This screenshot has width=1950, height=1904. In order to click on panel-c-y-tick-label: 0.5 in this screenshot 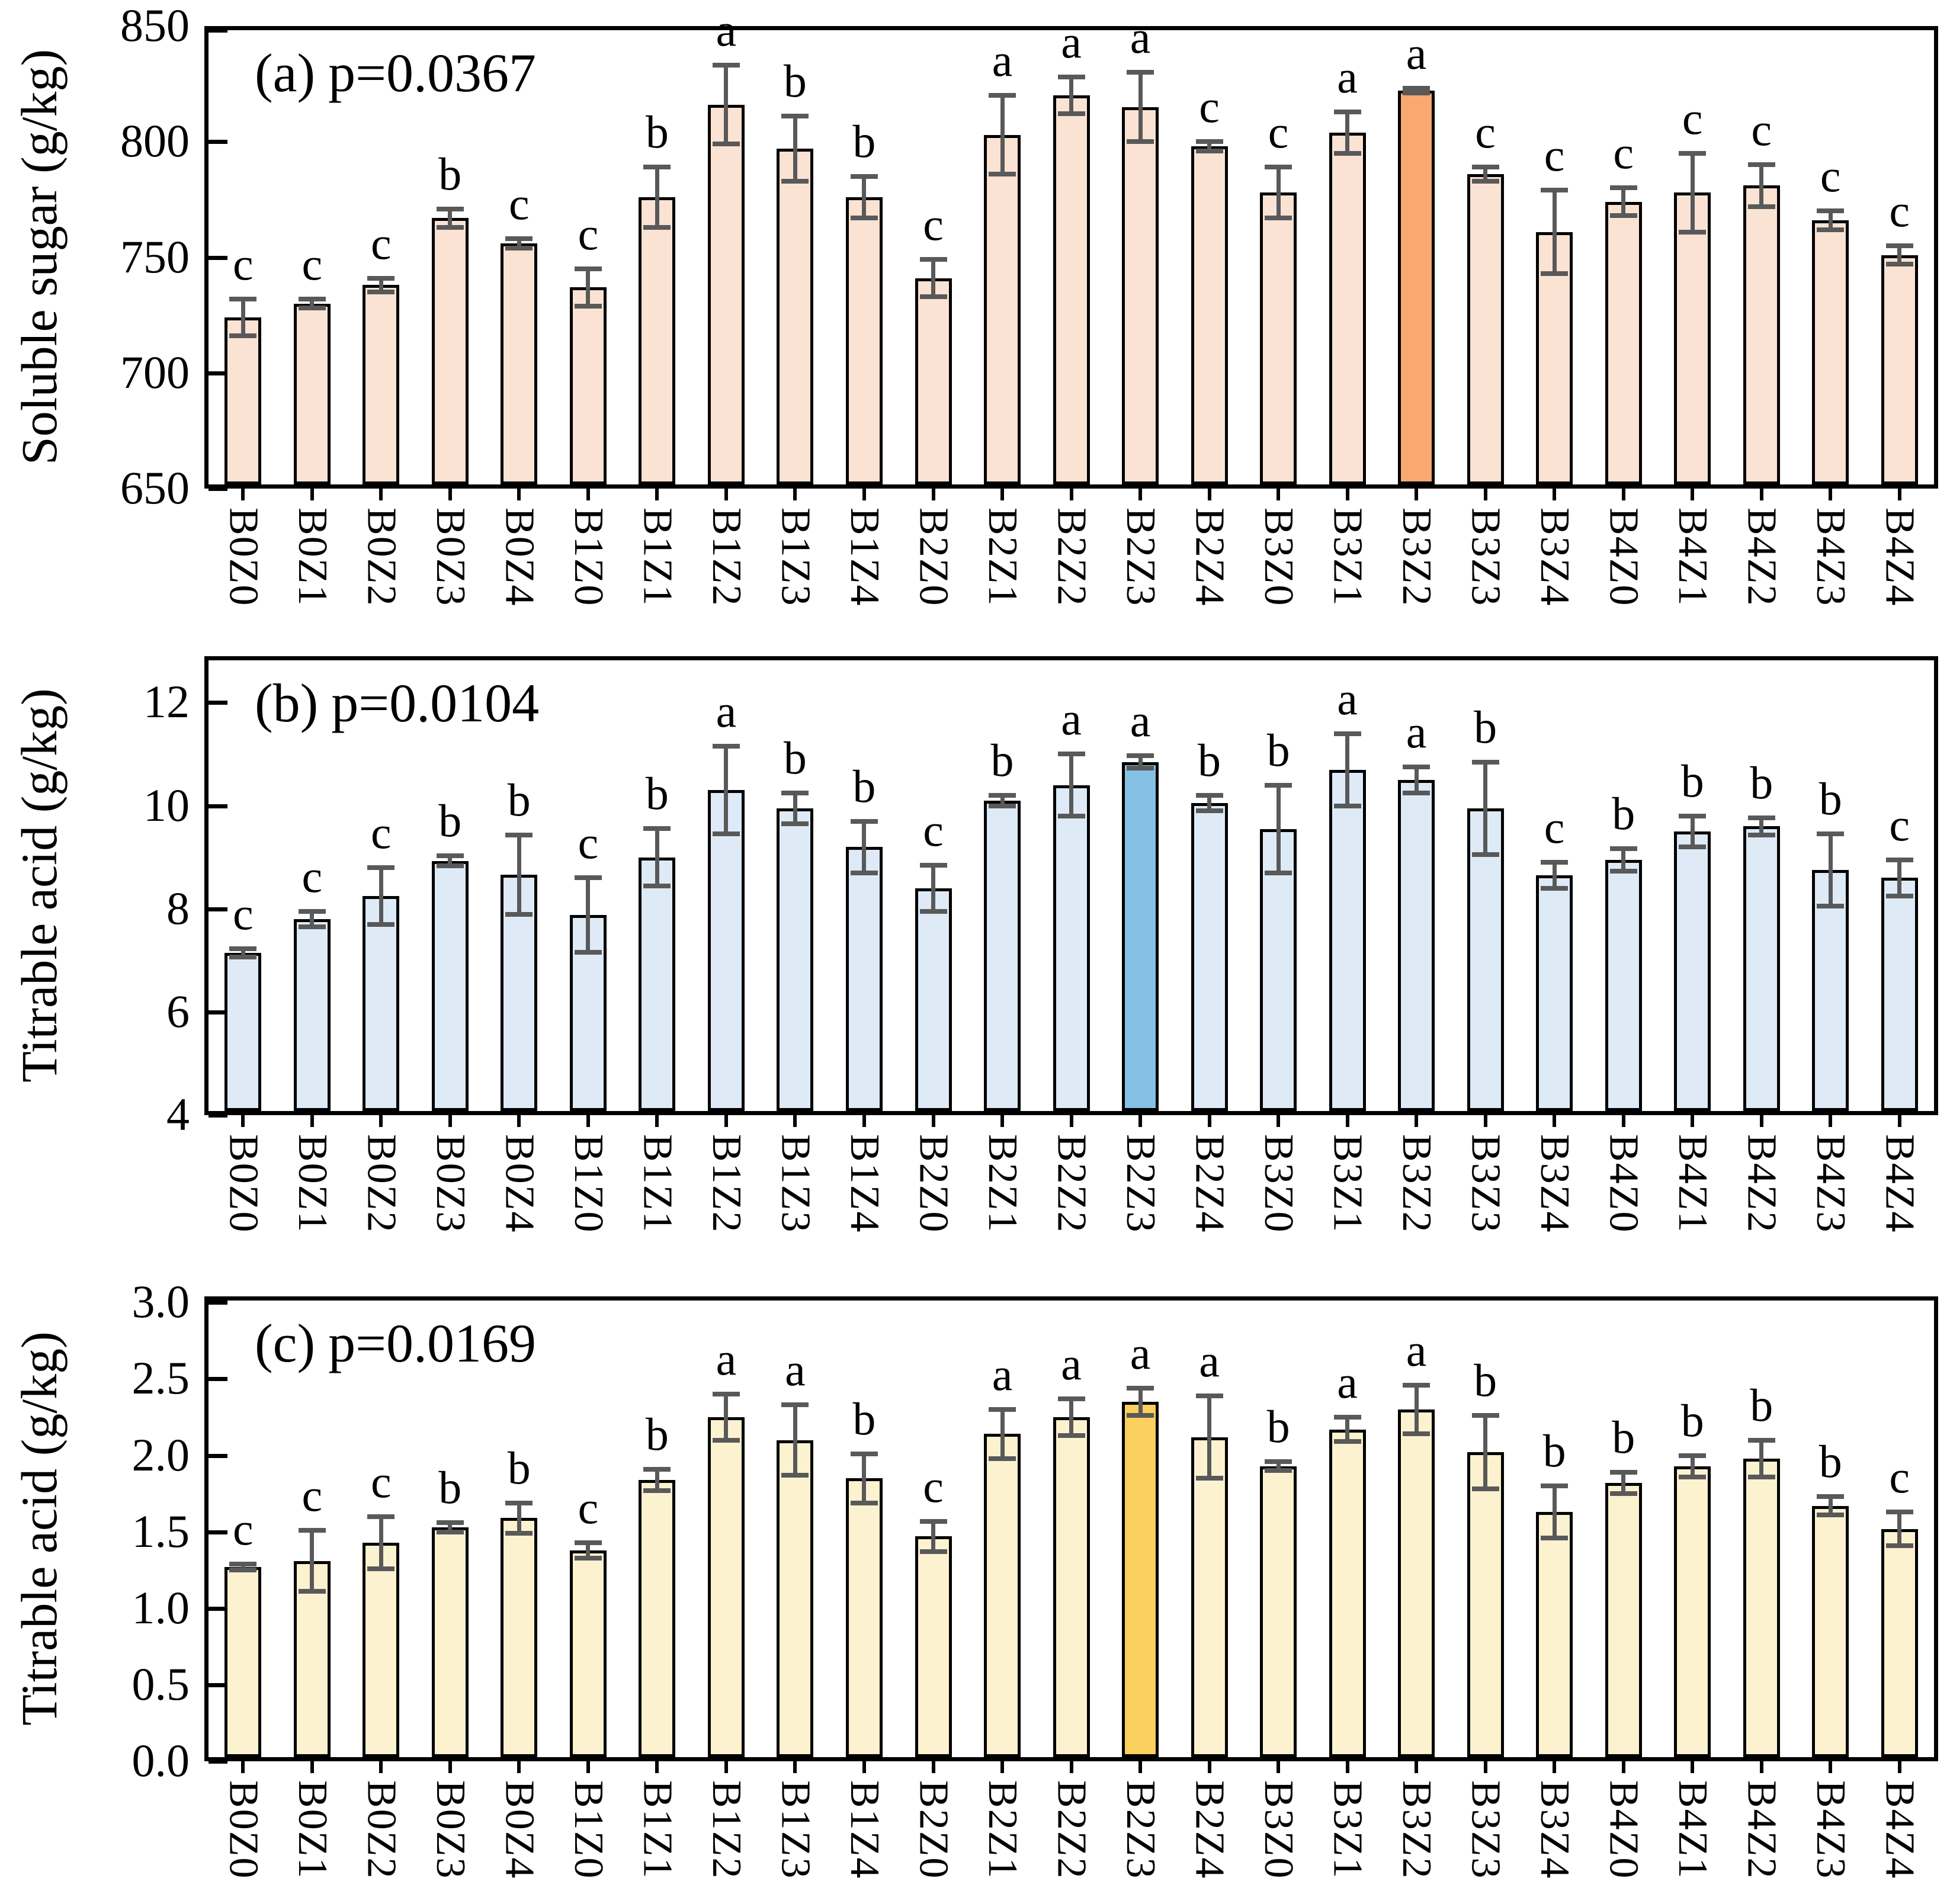, I will do `click(161, 1684)`.